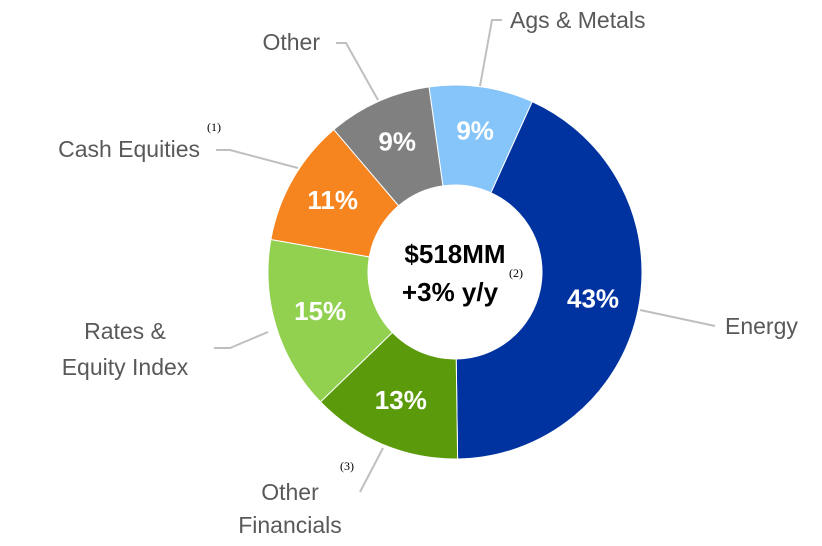 This screenshot has height=546, width=822. What do you see at coordinates (450, 292) in the screenshot?
I see `center-growth: +3% y/y` at bounding box center [450, 292].